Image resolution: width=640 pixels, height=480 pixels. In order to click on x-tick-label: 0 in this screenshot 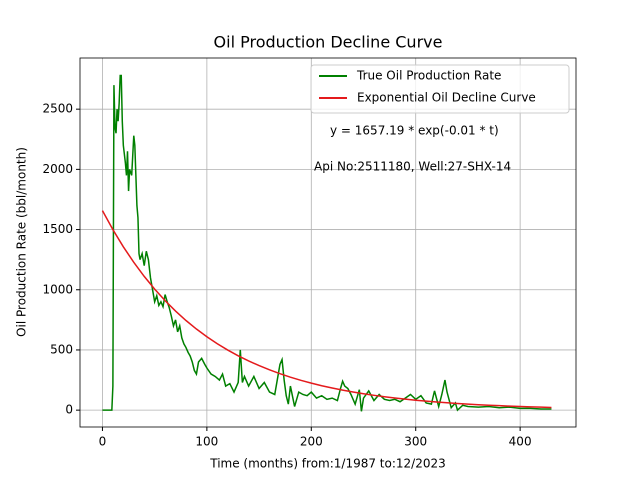, I will do `click(103, 442)`.